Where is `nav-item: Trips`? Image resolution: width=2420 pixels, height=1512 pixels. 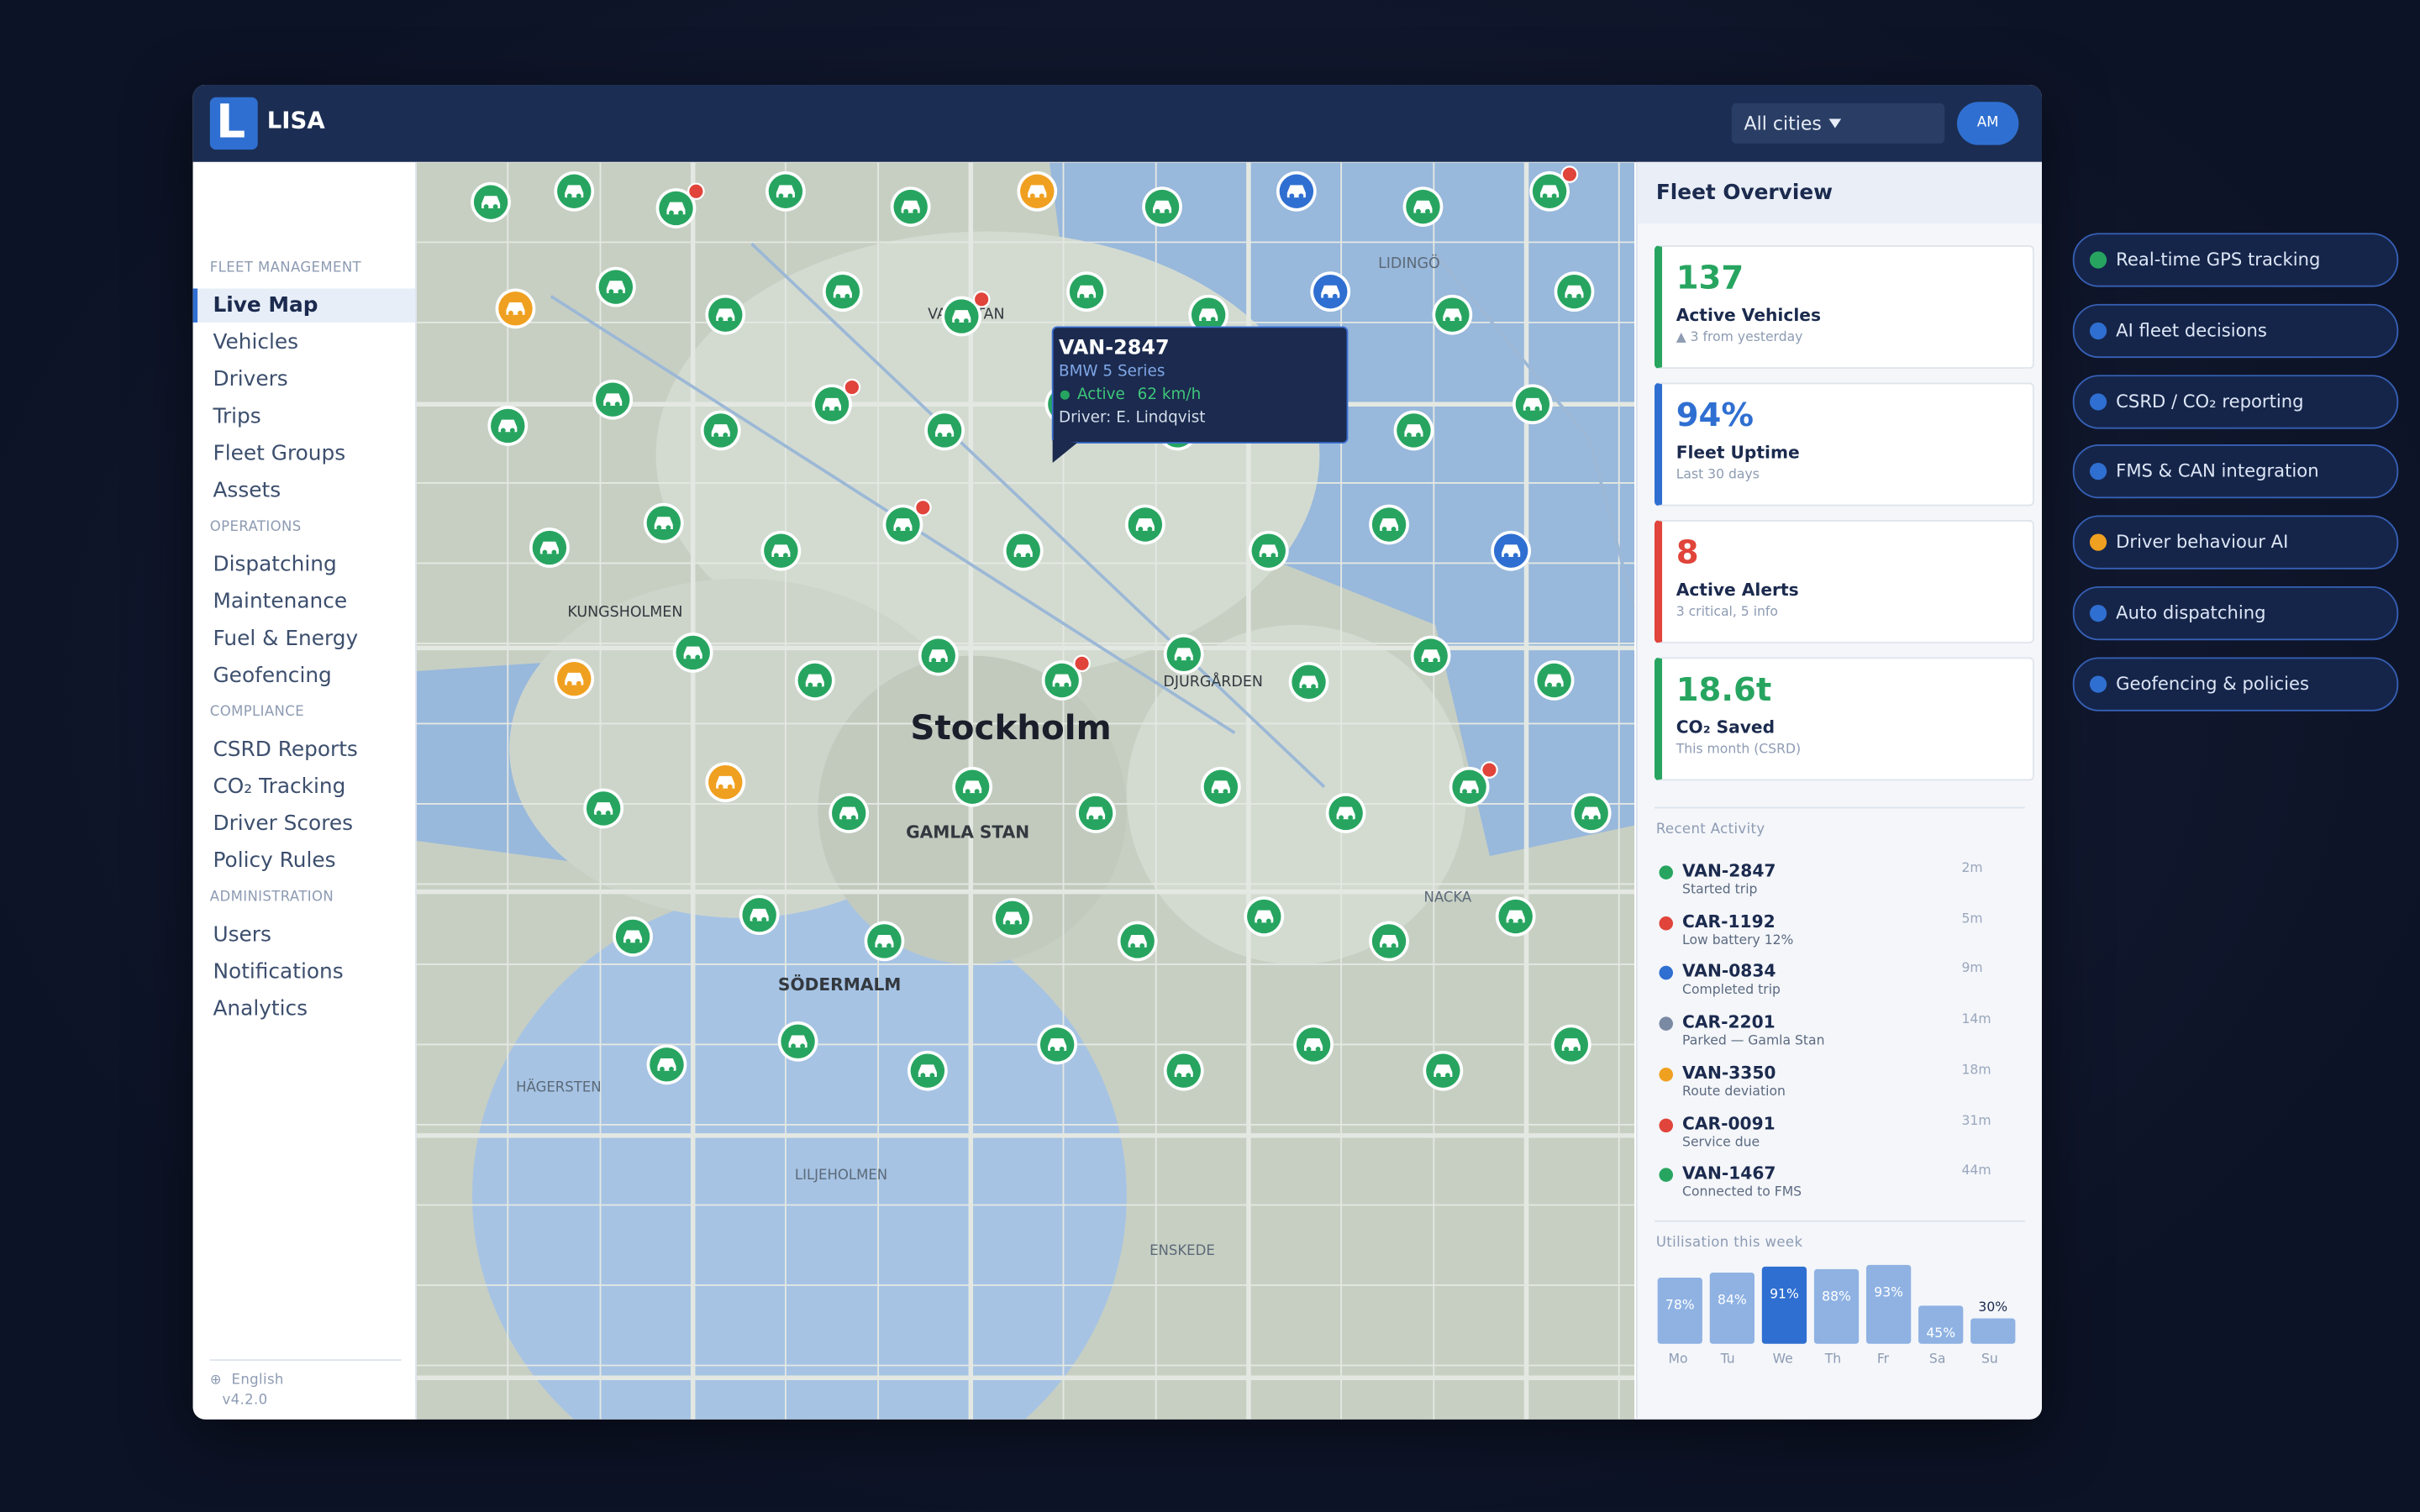 nav-item: Trips is located at coordinates (304, 416).